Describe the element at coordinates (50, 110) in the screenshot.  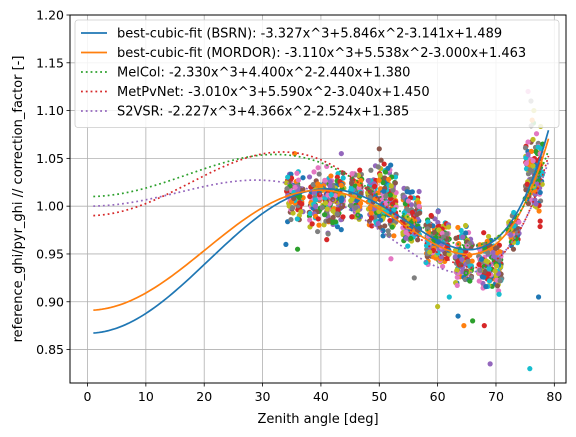
I see `y-tick-label: 1.10` at that location.